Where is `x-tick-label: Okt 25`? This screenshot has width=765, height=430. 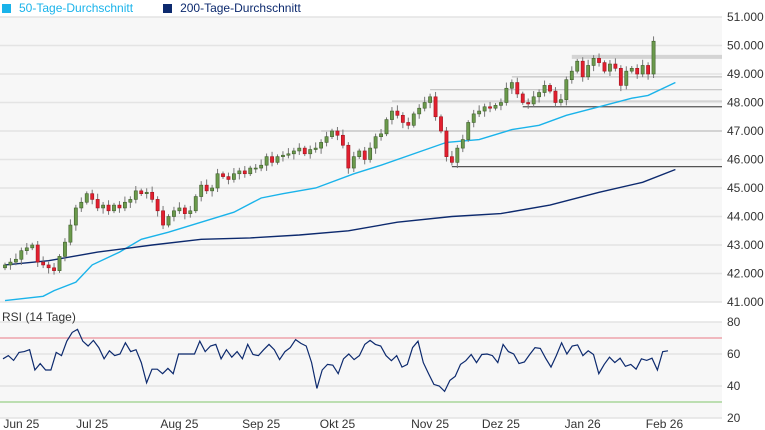
x-tick-label: Okt 25 is located at coordinates (338, 423).